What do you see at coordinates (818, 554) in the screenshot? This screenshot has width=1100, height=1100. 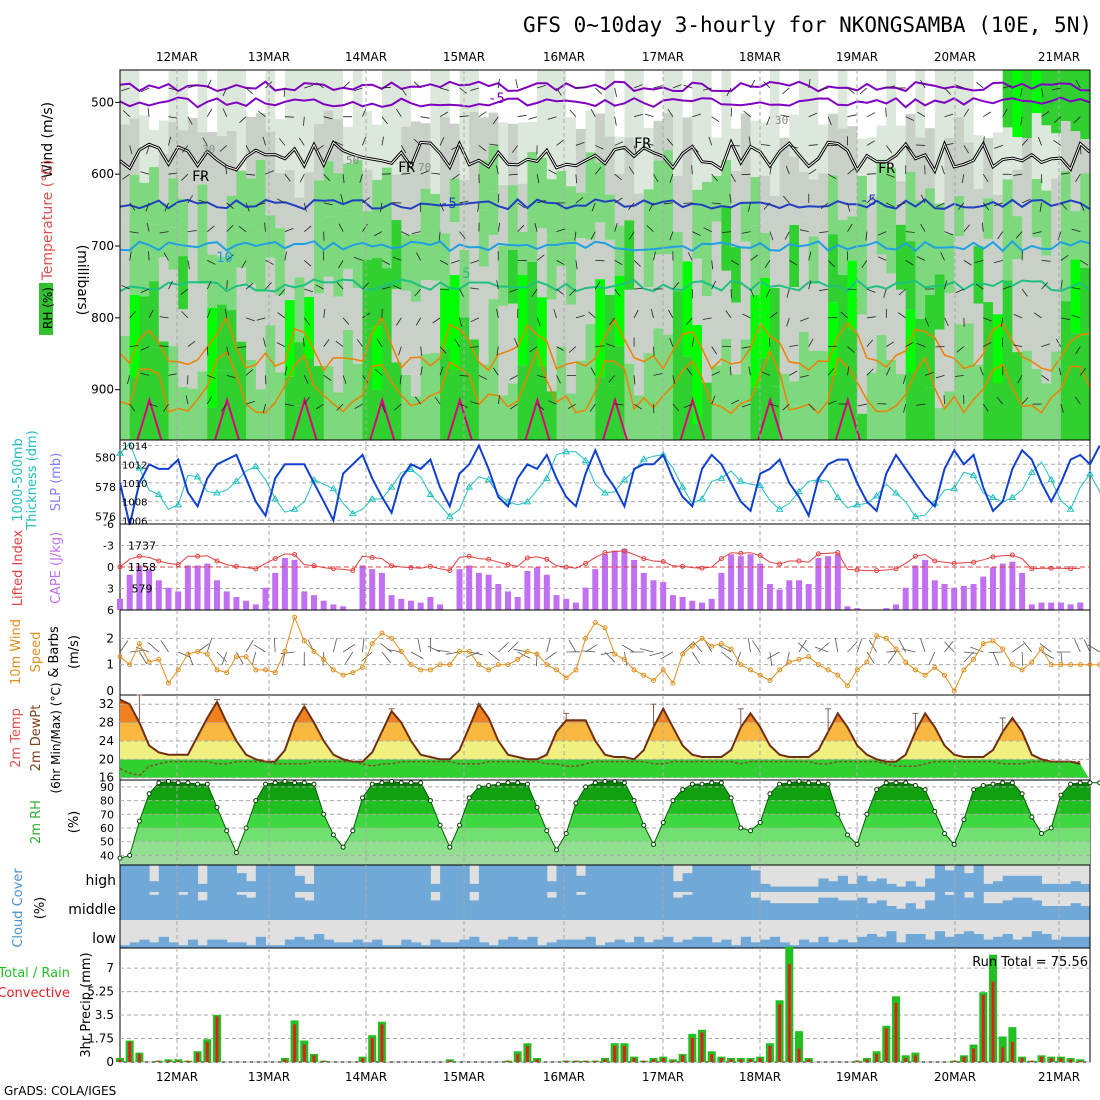 I see `li-marker` at bounding box center [818, 554].